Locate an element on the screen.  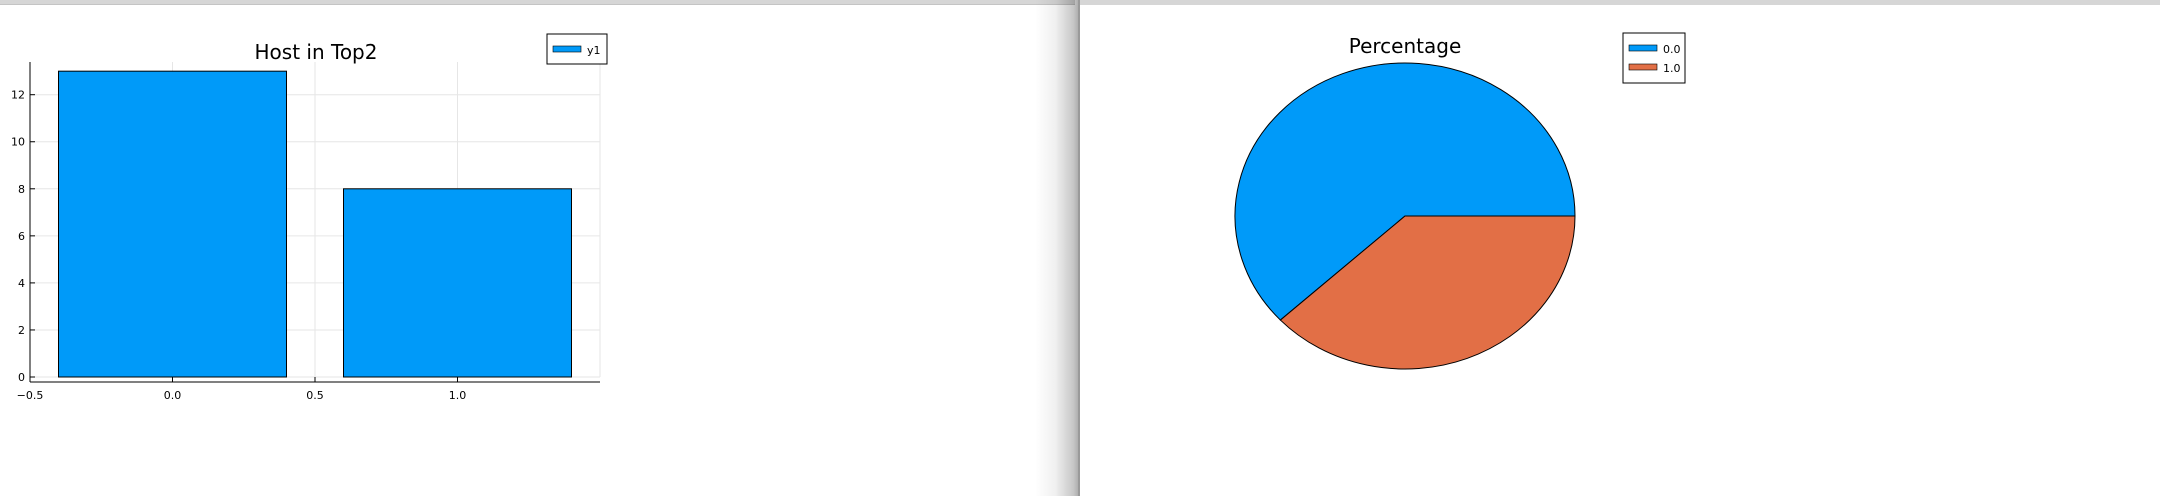
y-tick-label: 12 is located at coordinates (18, 95).